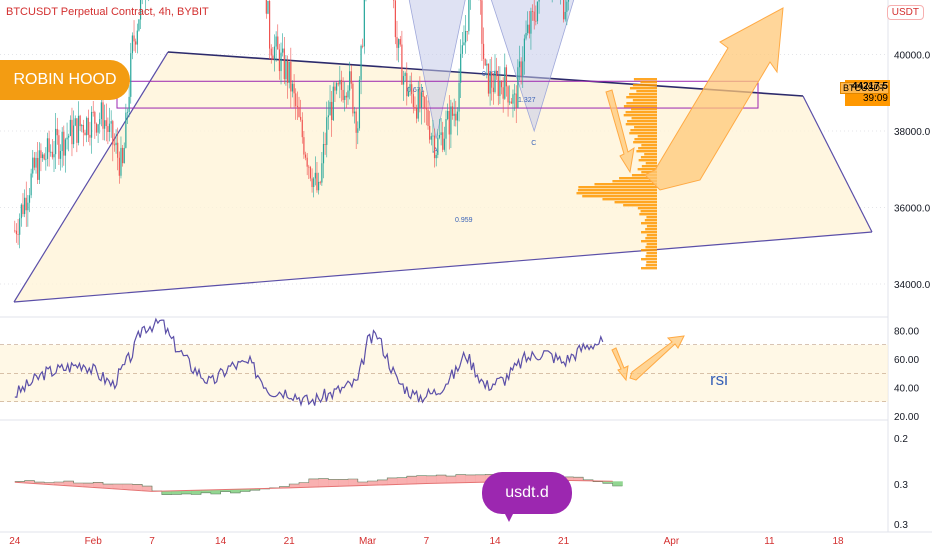 This screenshot has width=932, height=550. Describe the element at coordinates (912, 285) in the screenshot. I see `price-tick-label: 34000.0` at that location.